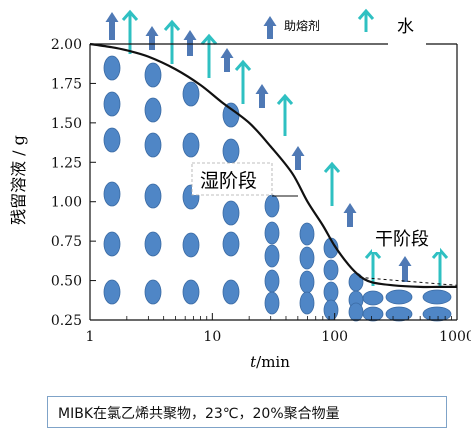 The height and width of the screenshot is (434, 471). What do you see at coordinates (338, 23) in the screenshot?
I see `legend: 助熔剂 水` at bounding box center [338, 23].